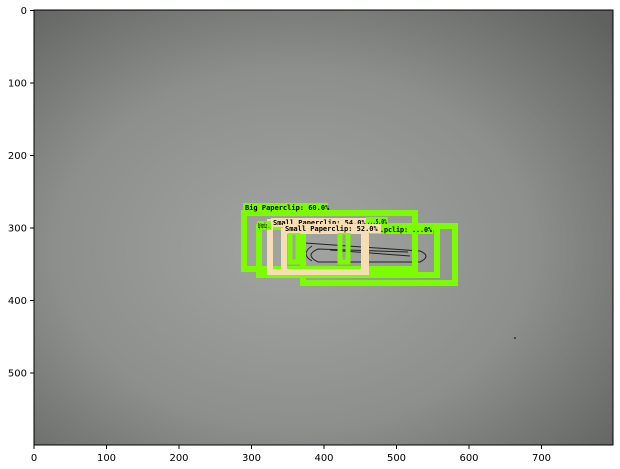  I want to click on x-tick: 500, so click(396, 454).